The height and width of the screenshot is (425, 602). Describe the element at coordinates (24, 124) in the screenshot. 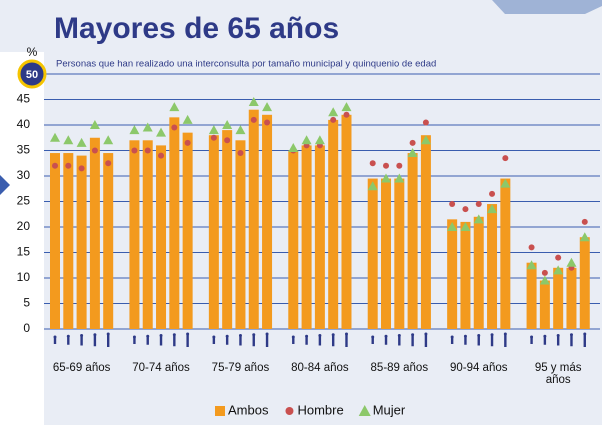

I see `y-tick-label: 40` at that location.